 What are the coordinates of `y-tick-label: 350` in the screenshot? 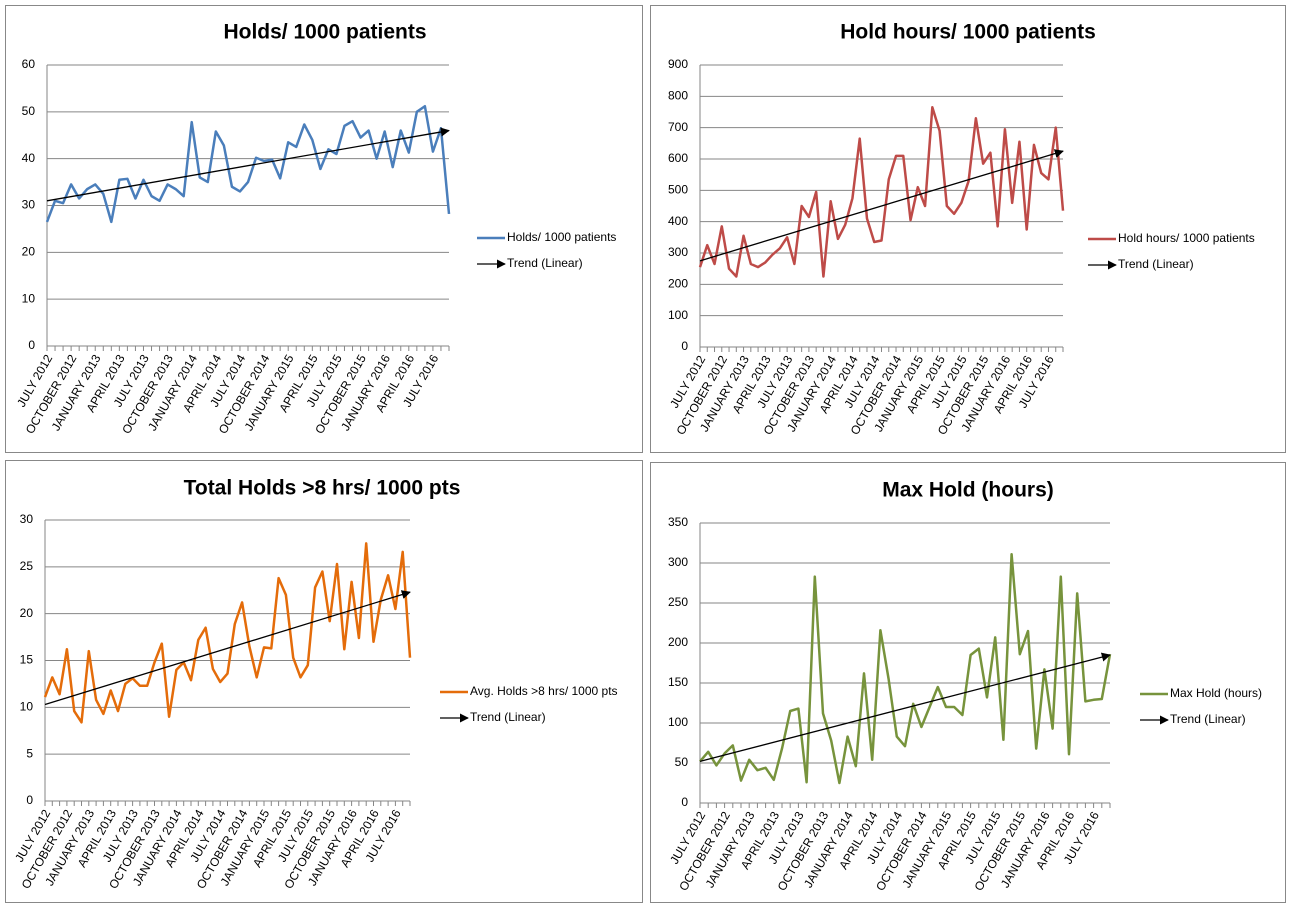 It's located at (678, 522).